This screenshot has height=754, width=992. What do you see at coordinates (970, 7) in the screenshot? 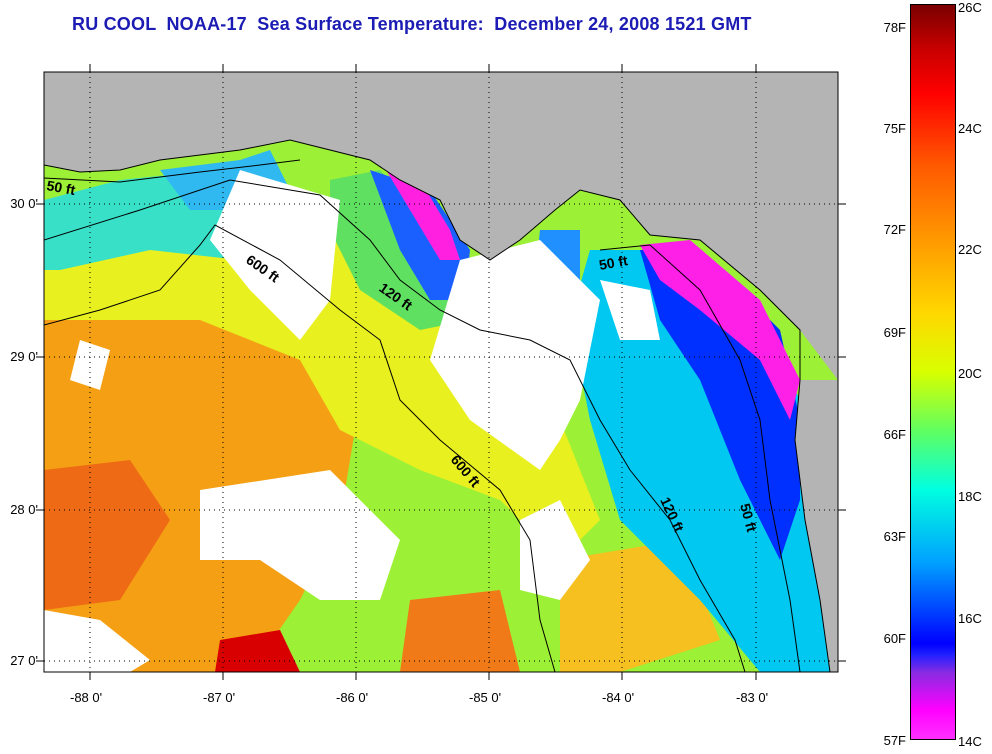
I see `colorbar-celsius-label: 26C` at bounding box center [970, 7].